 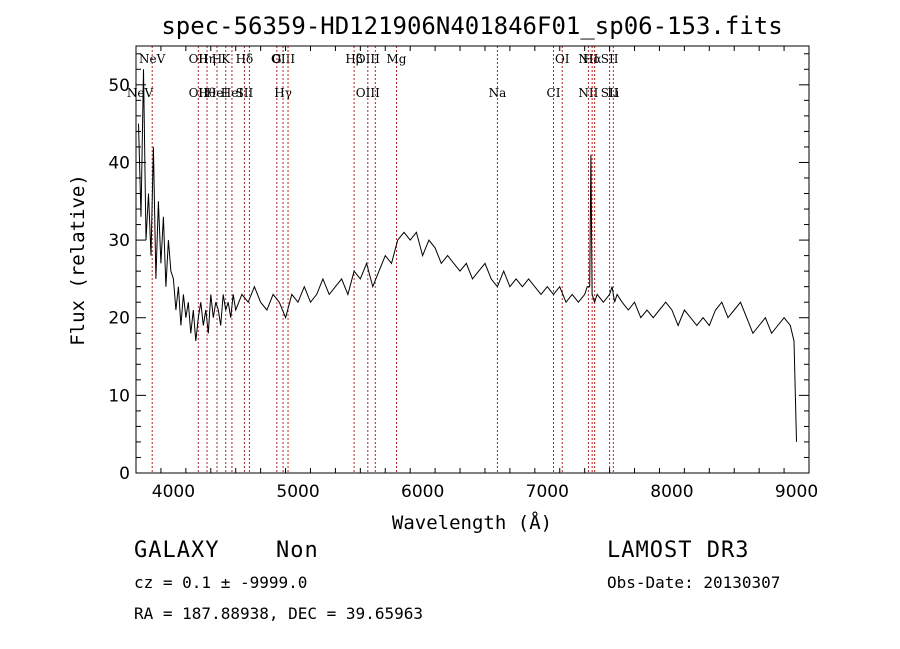 What do you see at coordinates (78, 260) in the screenshot?
I see `y-axis-label: Flux (relative)` at bounding box center [78, 260].